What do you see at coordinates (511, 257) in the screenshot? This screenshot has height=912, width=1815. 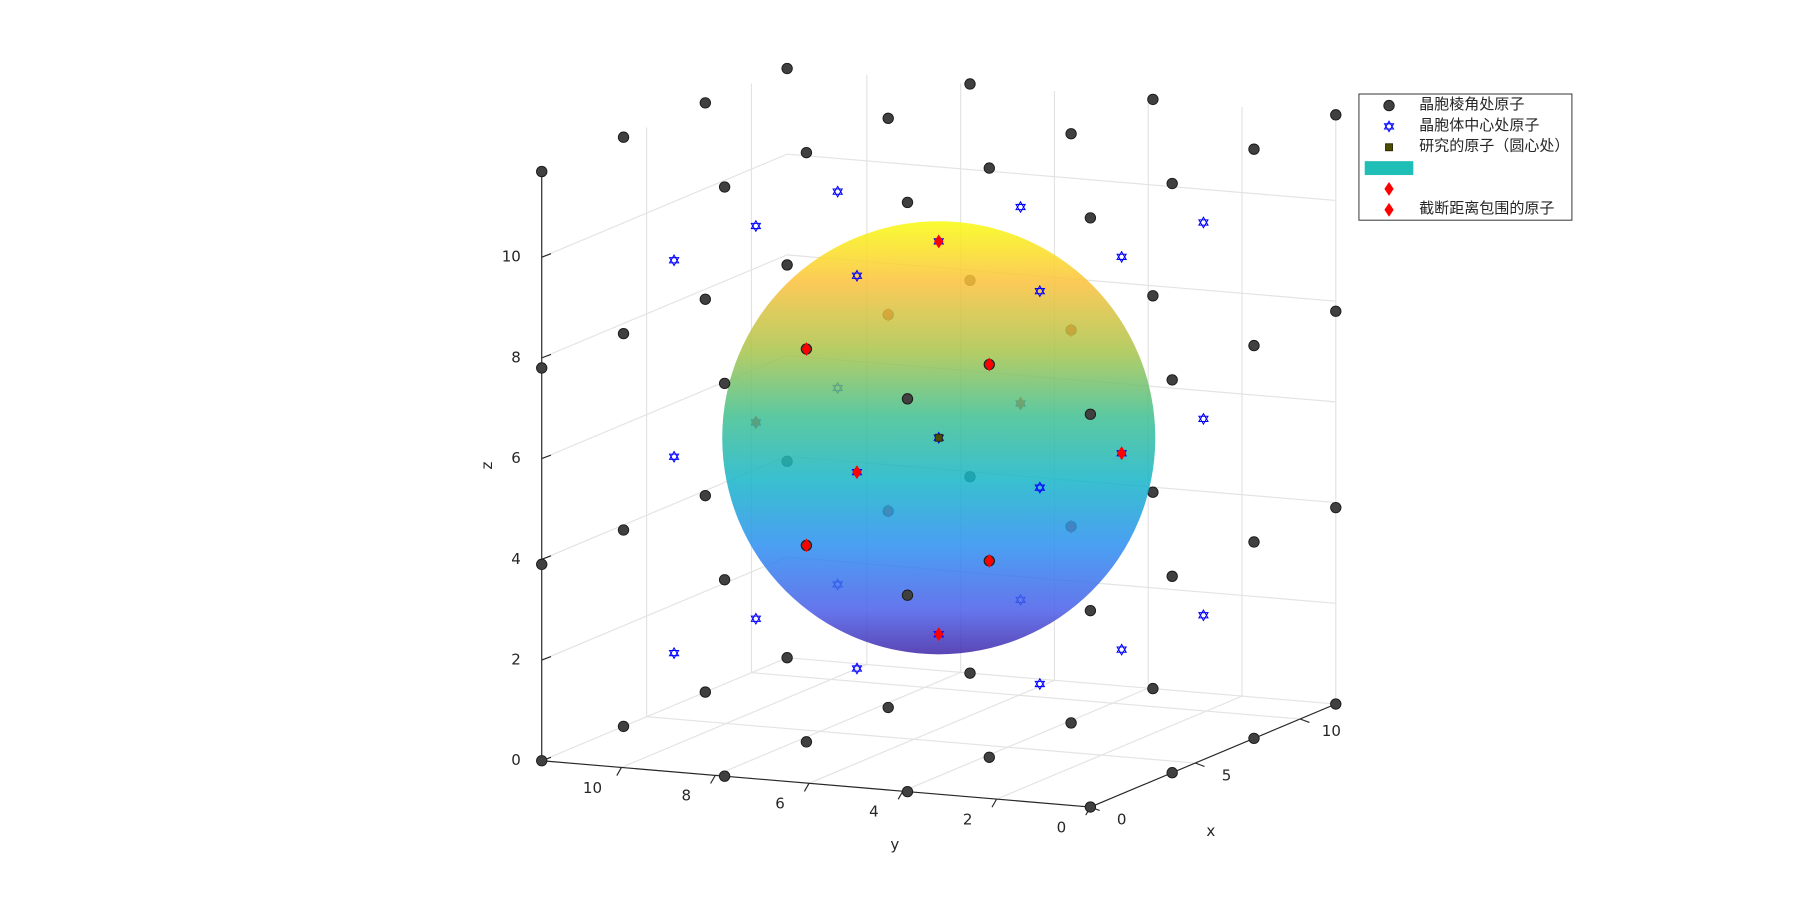 I see `z-tick-label: 10` at bounding box center [511, 257].